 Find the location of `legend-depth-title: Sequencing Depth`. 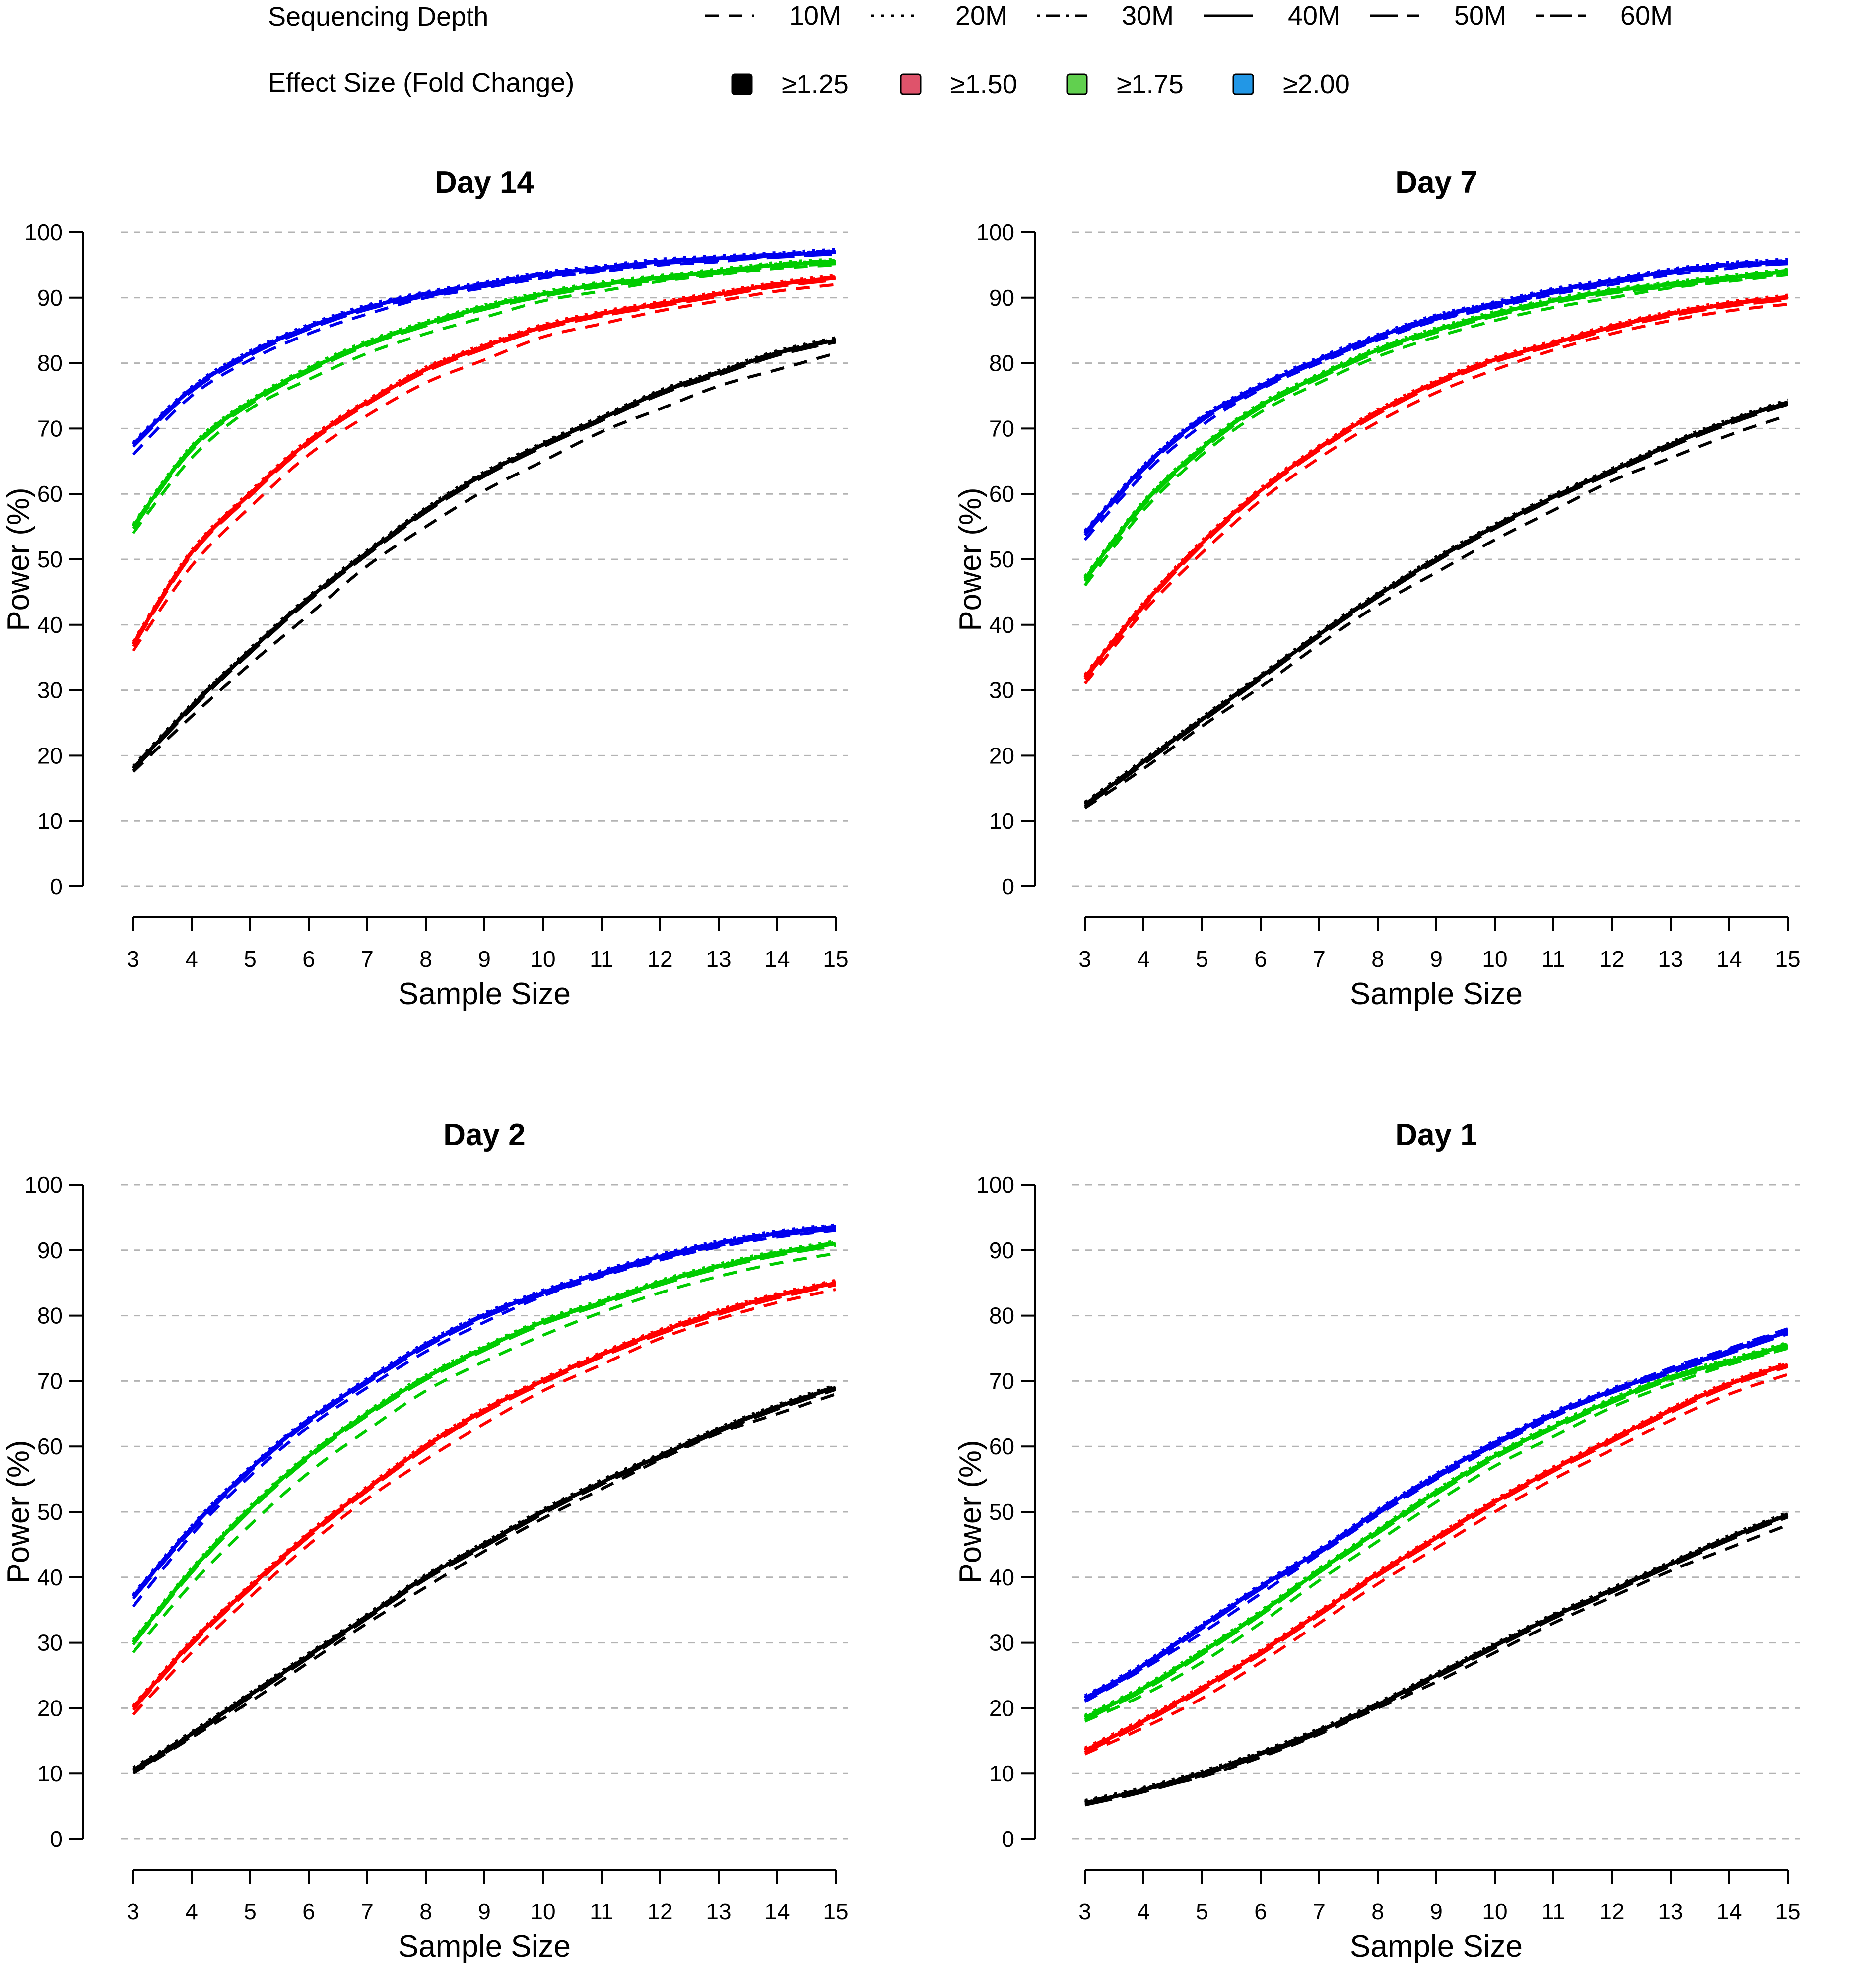

legend-depth-title: Sequencing Depth is located at coordinates (378, 17).